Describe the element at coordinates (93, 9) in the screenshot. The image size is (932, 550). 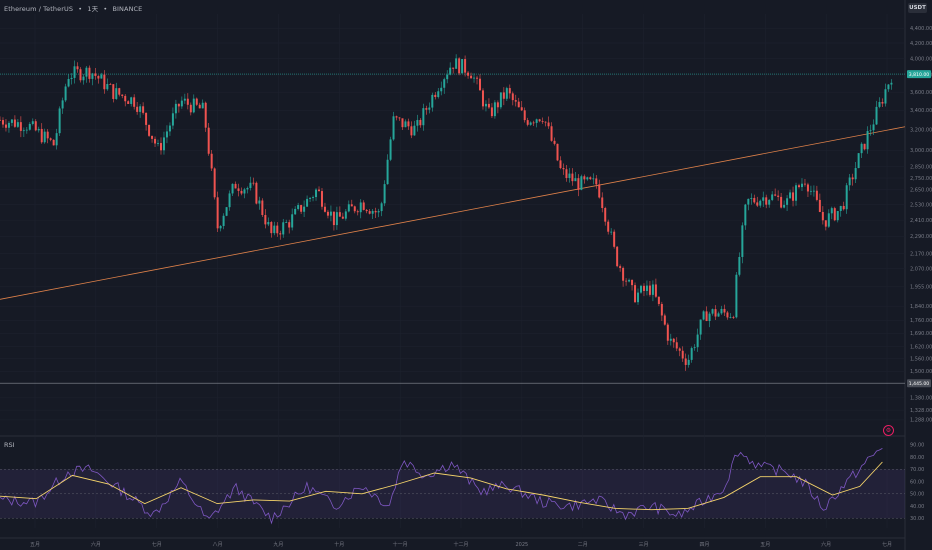
I see `interval-label: 1天` at that location.